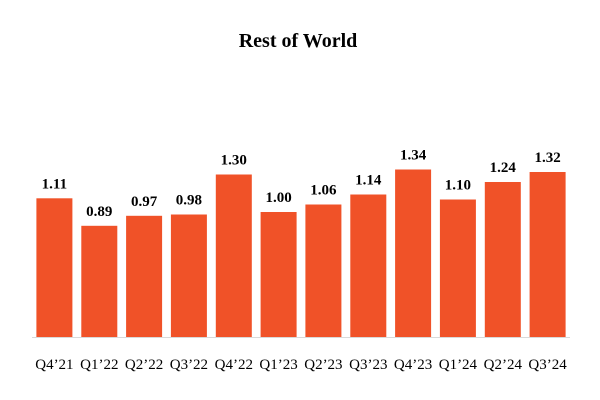  Describe the element at coordinates (323, 365) in the screenshot. I see `x-tick-label-6: Q2’23` at that location.